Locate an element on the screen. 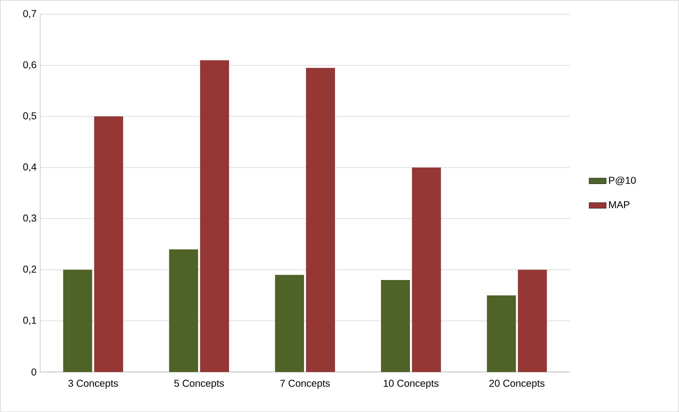 This screenshot has height=412, width=679. y-tick-label: 0,5 is located at coordinates (29, 116).